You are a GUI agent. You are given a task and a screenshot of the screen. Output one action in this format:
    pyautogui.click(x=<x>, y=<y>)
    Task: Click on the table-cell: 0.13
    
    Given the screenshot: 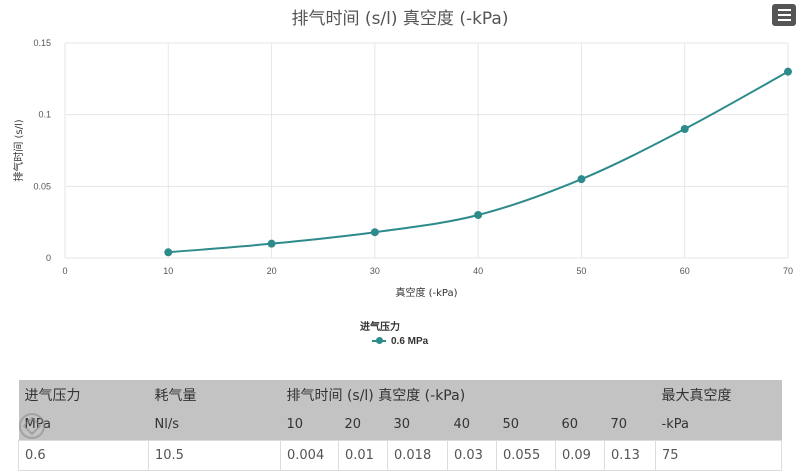 What is the action you would take?
    pyautogui.click(x=630, y=455)
    